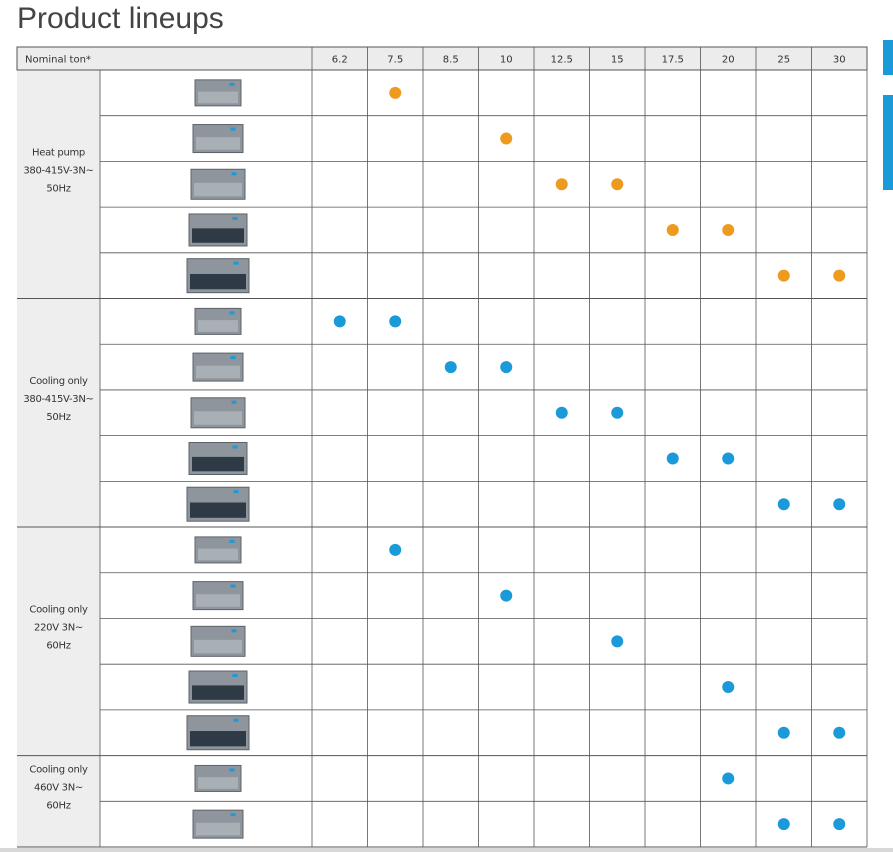  Describe the element at coordinates (728, 60) in the screenshot. I see `ton-header: 20` at that location.